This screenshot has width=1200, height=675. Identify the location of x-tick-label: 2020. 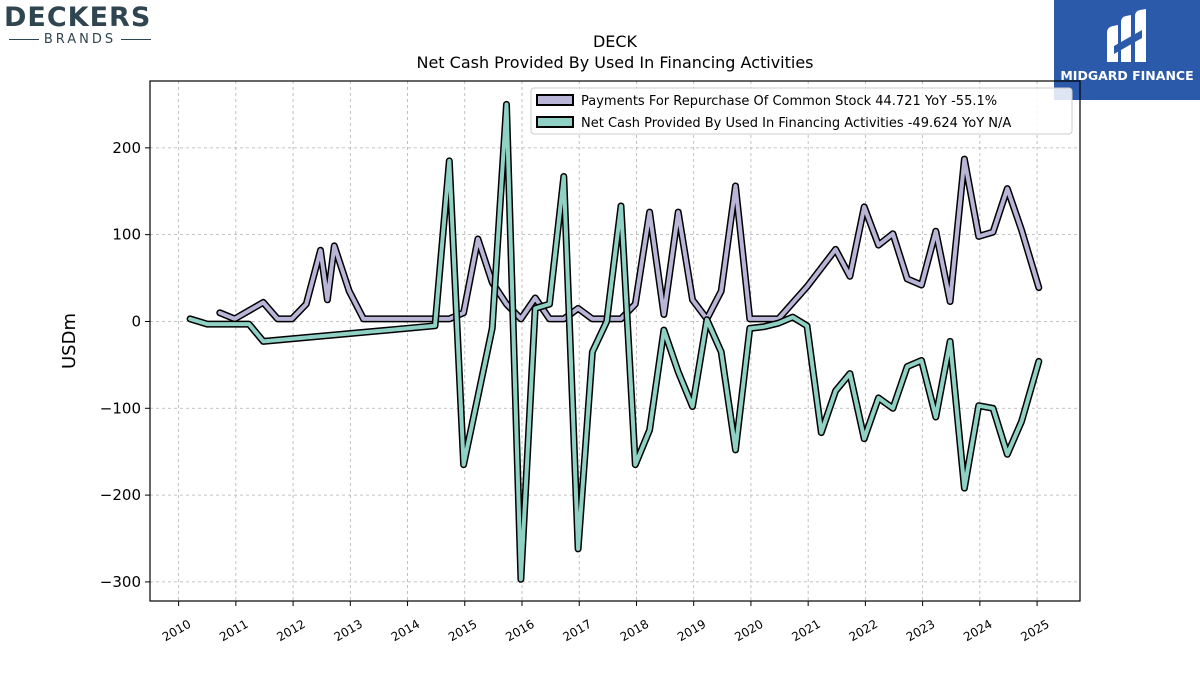
(748, 630).